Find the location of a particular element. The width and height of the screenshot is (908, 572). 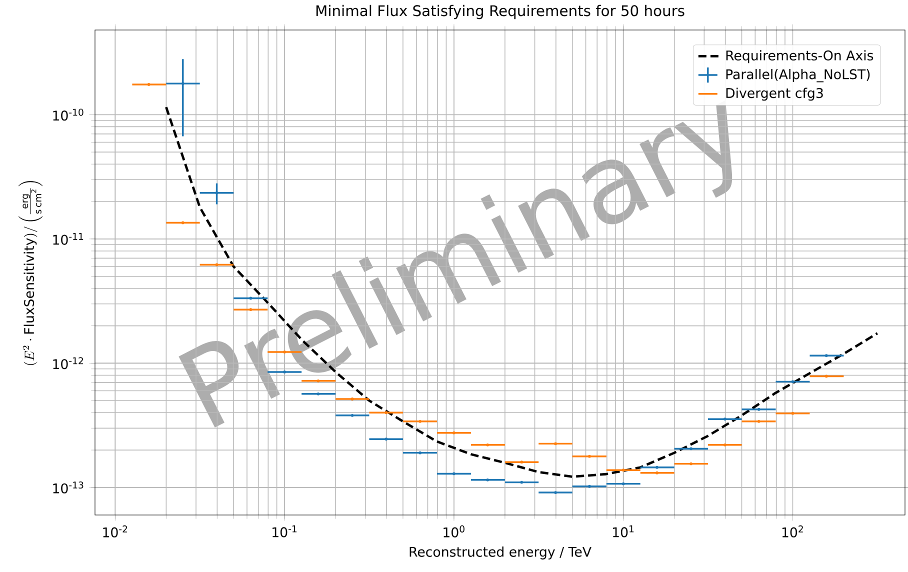

x-axis-title: Reconstructed energy / TeV is located at coordinates (501, 553).